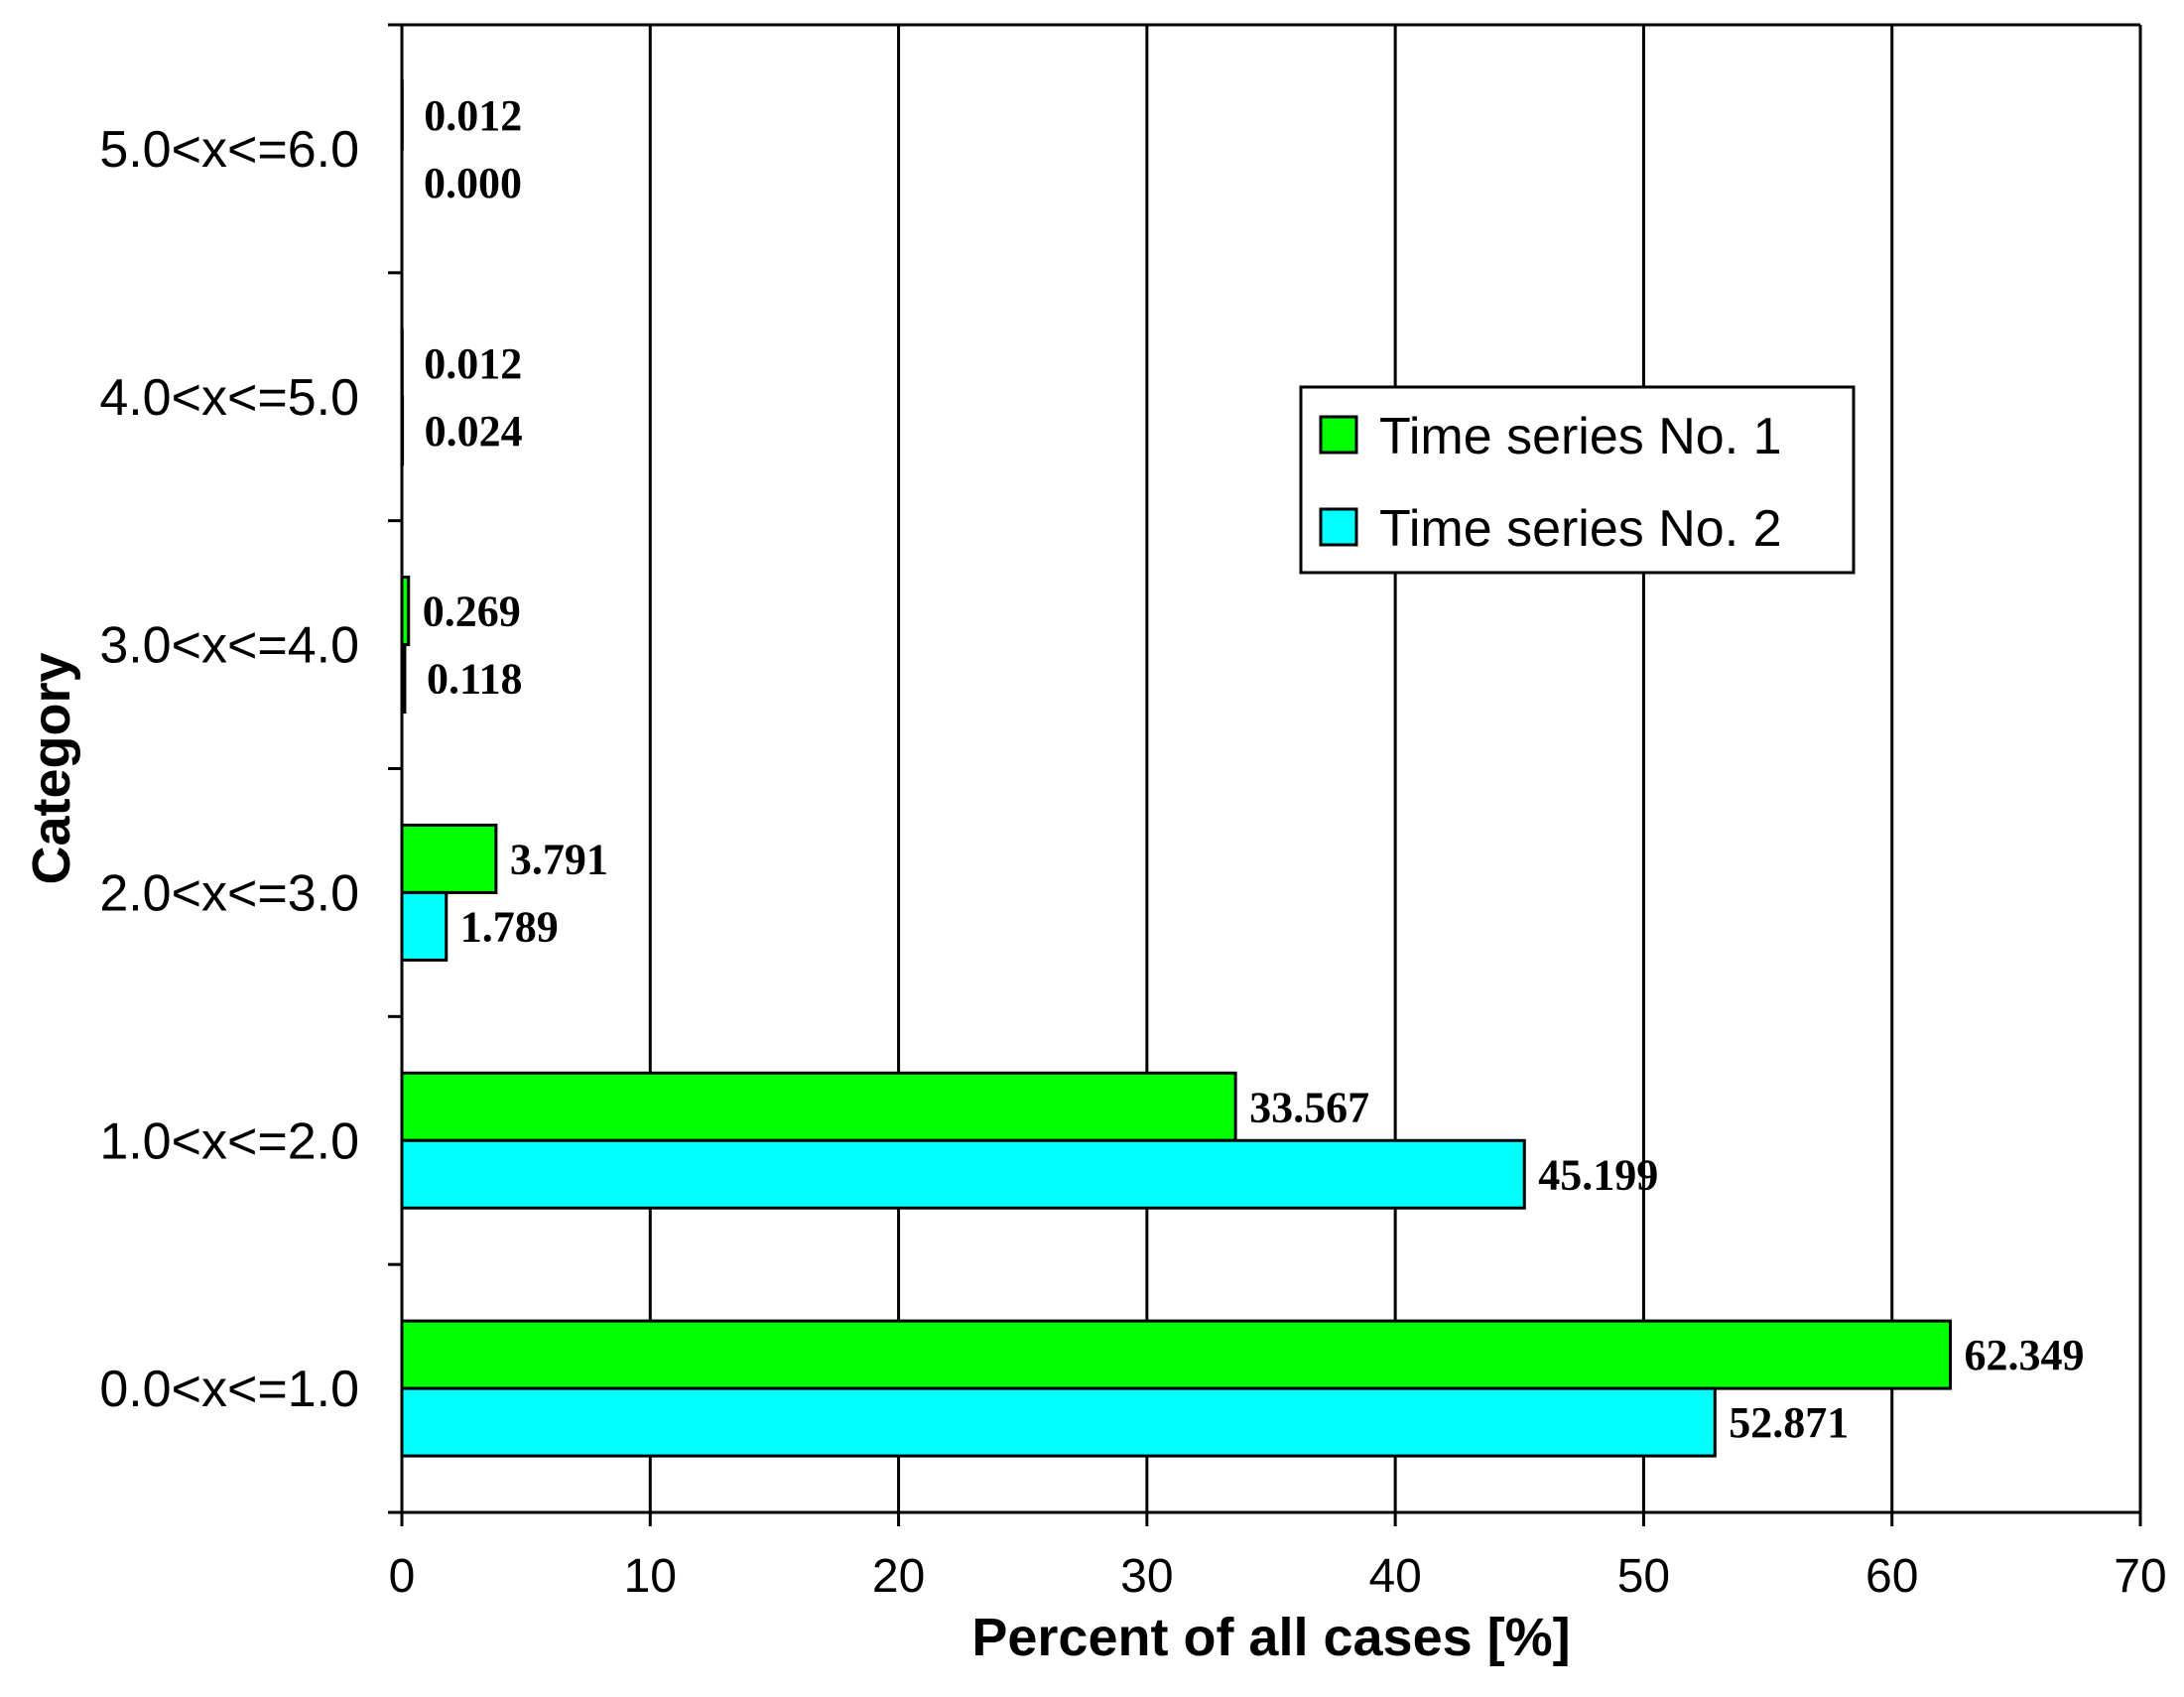 The width and height of the screenshot is (2184, 1697). I want to click on data-label-series2: 1.789, so click(509, 926).